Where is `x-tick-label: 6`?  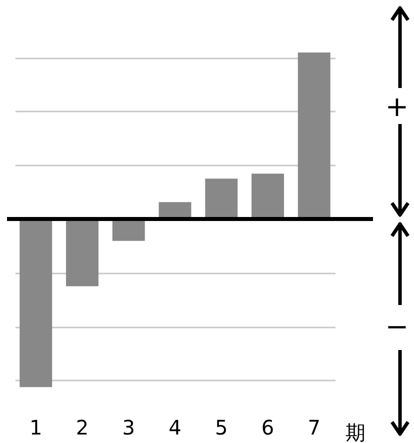
x-tick-label: 6 is located at coordinates (267, 428).